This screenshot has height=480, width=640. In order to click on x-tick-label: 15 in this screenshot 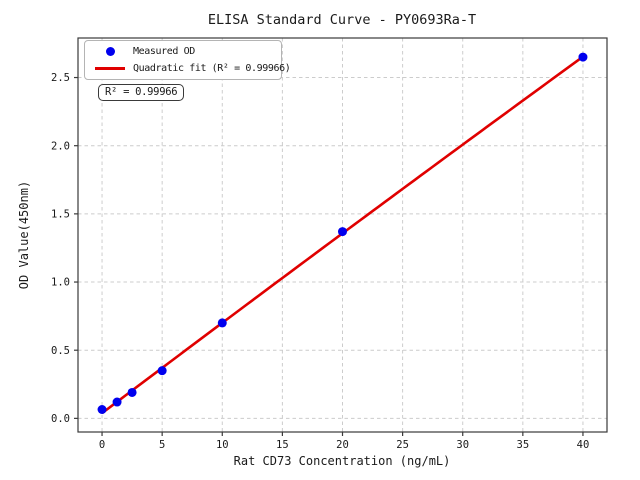, I will do `click(282, 445)`.